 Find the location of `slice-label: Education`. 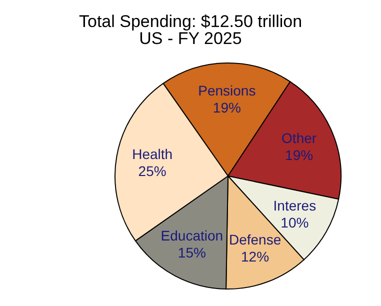

slice-label: Education is located at coordinates (192, 235).